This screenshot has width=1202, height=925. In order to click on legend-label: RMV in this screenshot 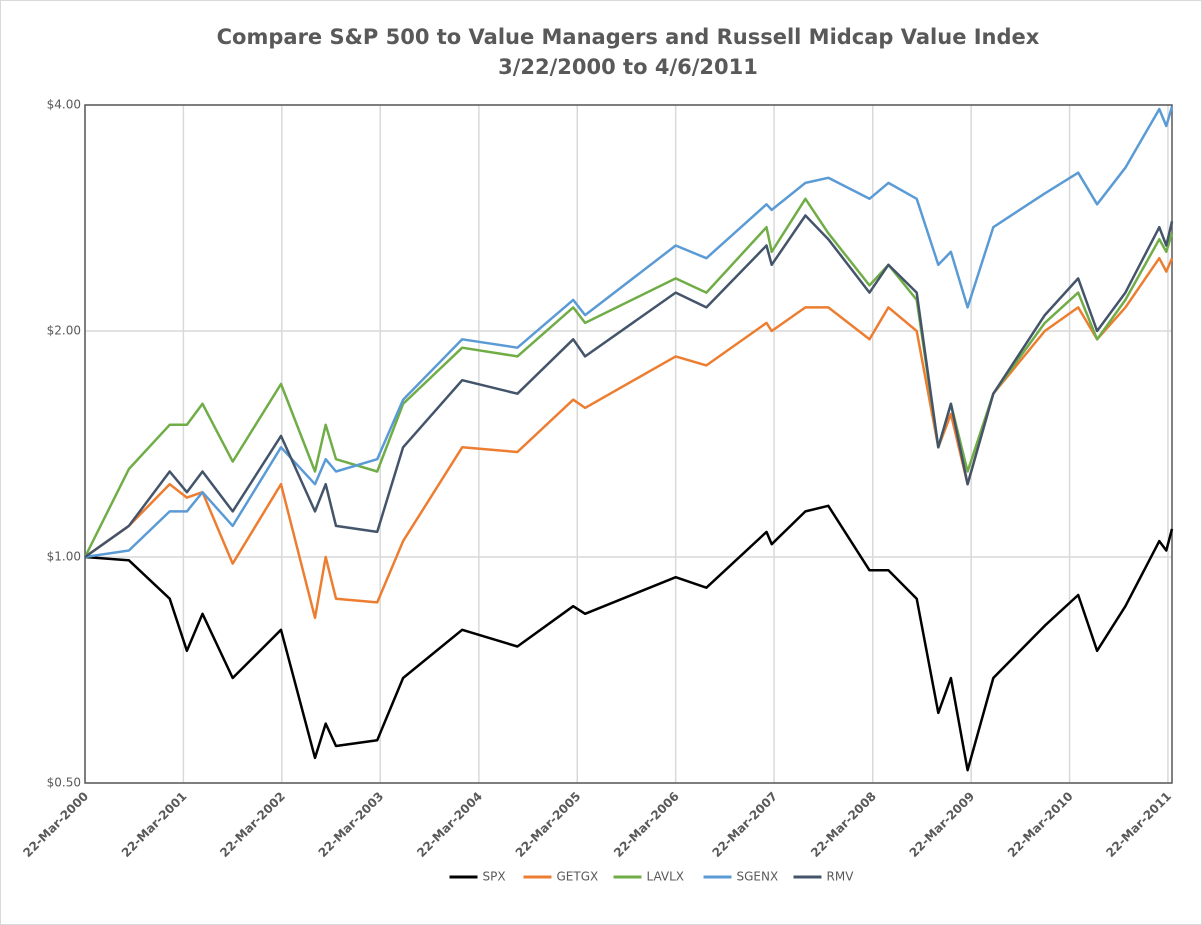, I will do `click(841, 877)`.